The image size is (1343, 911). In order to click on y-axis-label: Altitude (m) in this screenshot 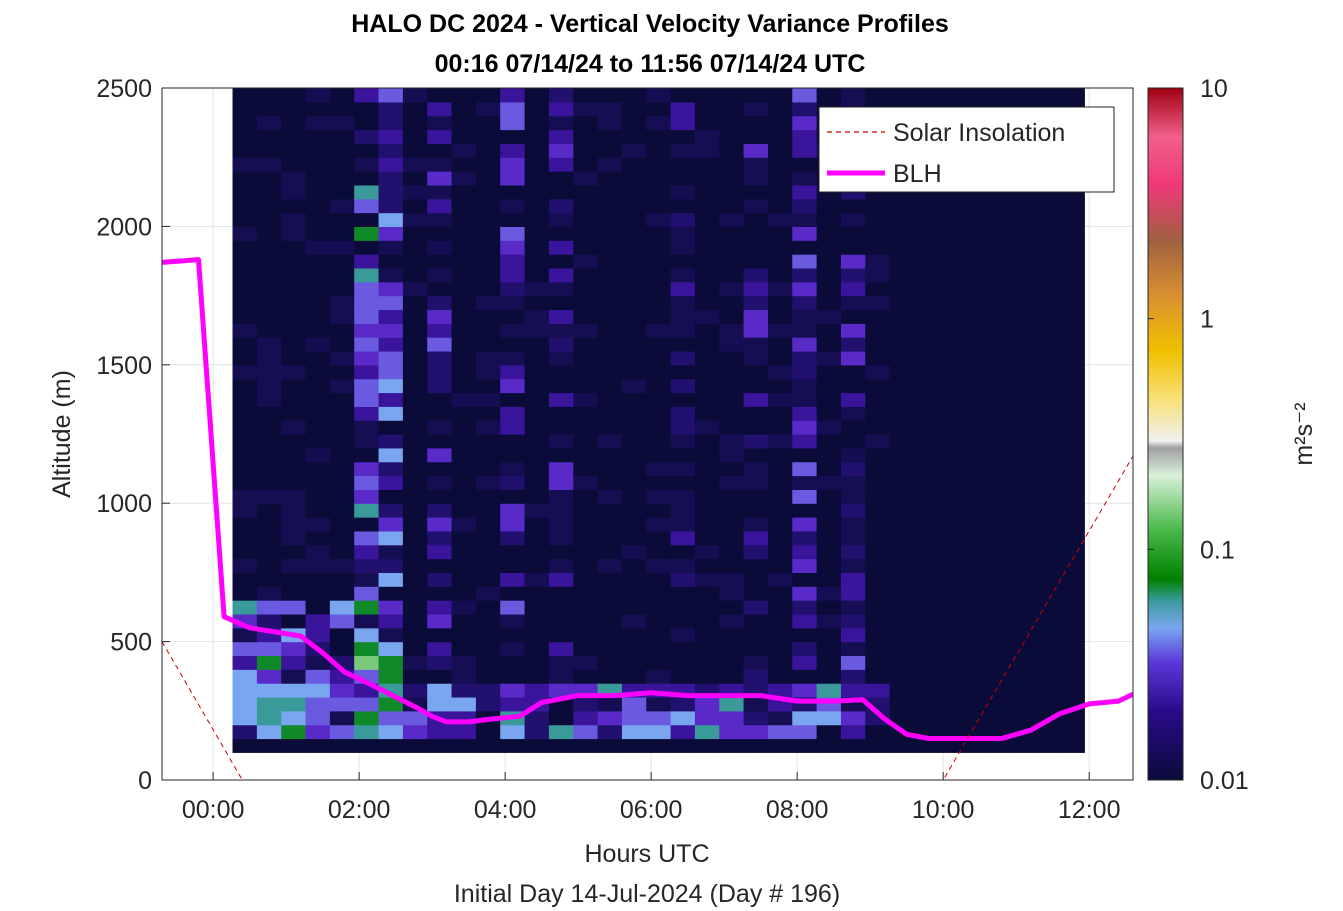, I will do `click(62, 434)`.